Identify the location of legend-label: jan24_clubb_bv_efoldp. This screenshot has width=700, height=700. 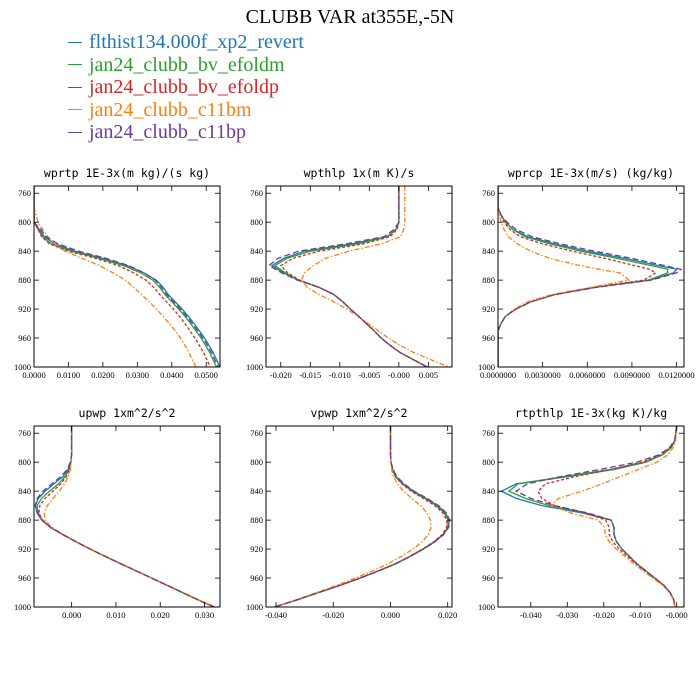
(184, 87).